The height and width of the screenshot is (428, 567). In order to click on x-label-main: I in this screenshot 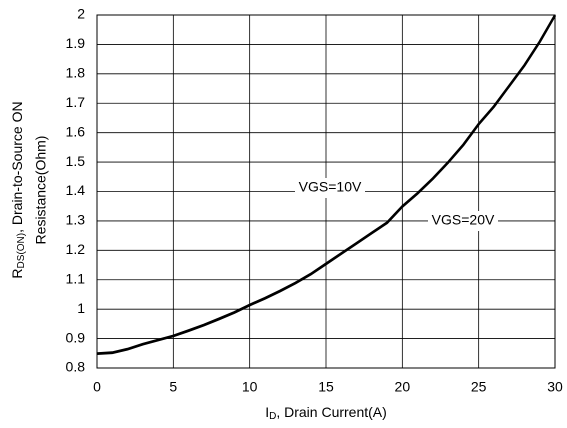, I will do `click(267, 412)`.